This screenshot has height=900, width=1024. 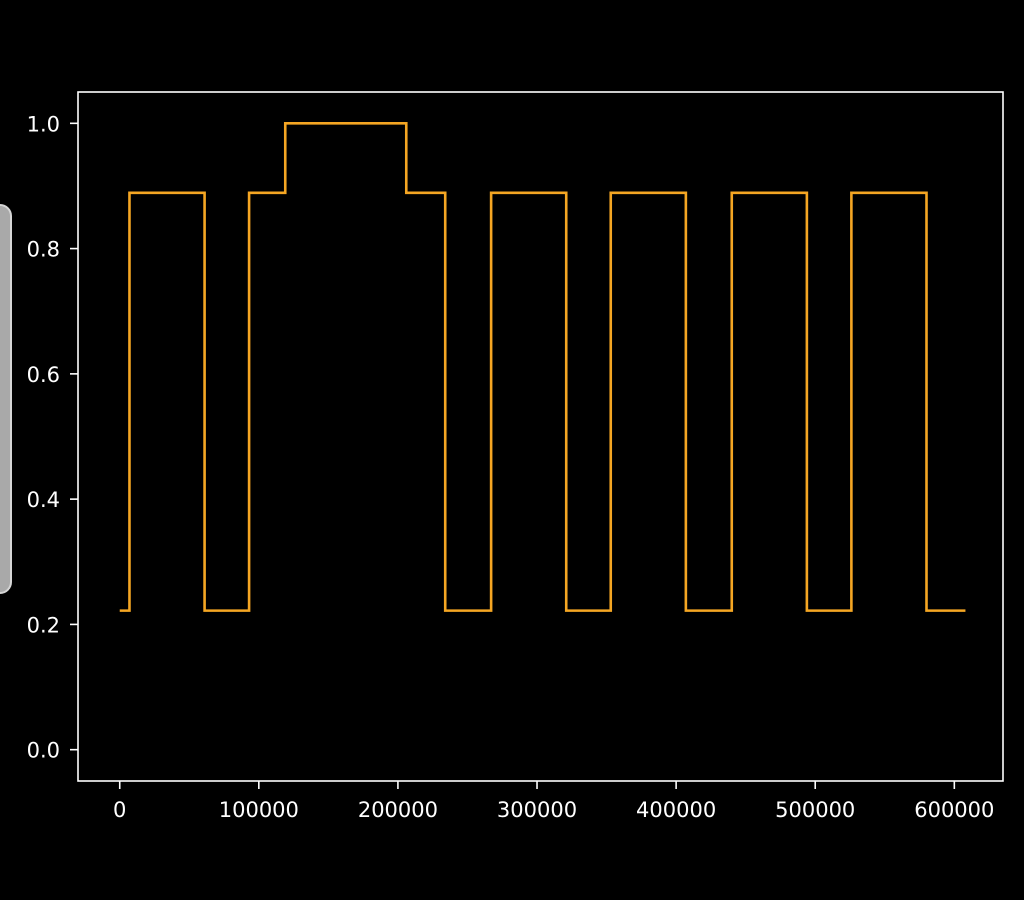 I want to click on x-tick-label: 200000, so click(x=398, y=810).